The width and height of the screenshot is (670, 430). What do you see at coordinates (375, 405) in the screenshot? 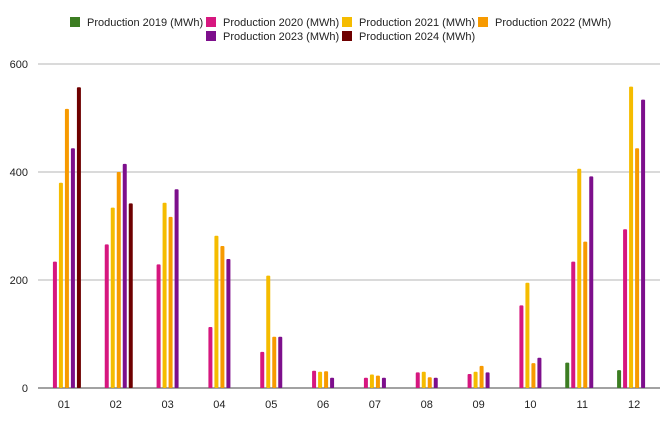
I see `x-tick-label: 07` at bounding box center [375, 405].